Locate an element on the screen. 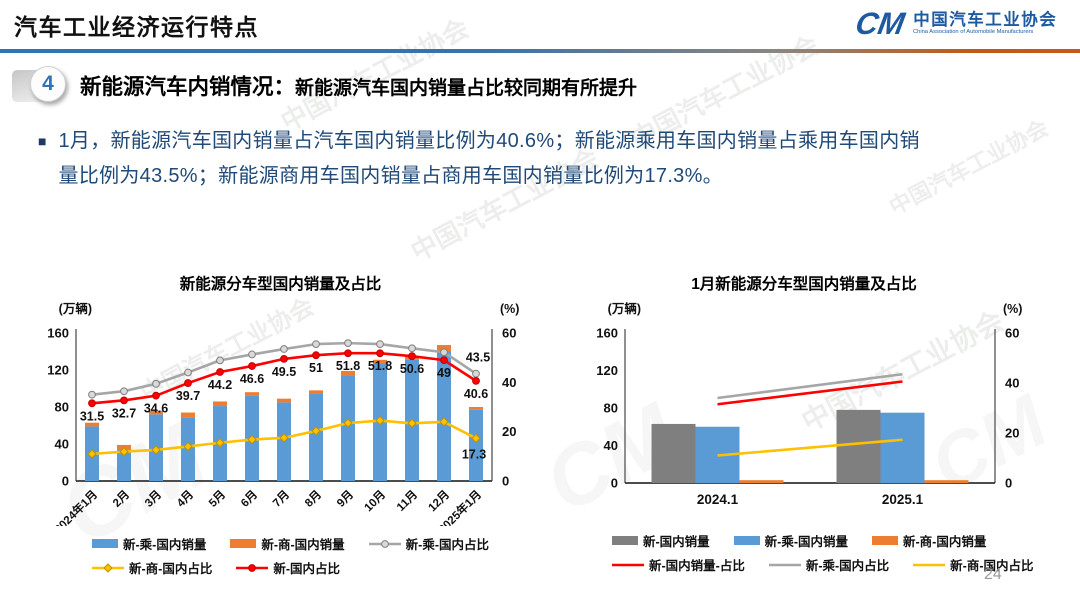  legend-row: 新-乘-国内销量 新-商-国内销量 新-乘-国内占比 is located at coordinates (290, 543).